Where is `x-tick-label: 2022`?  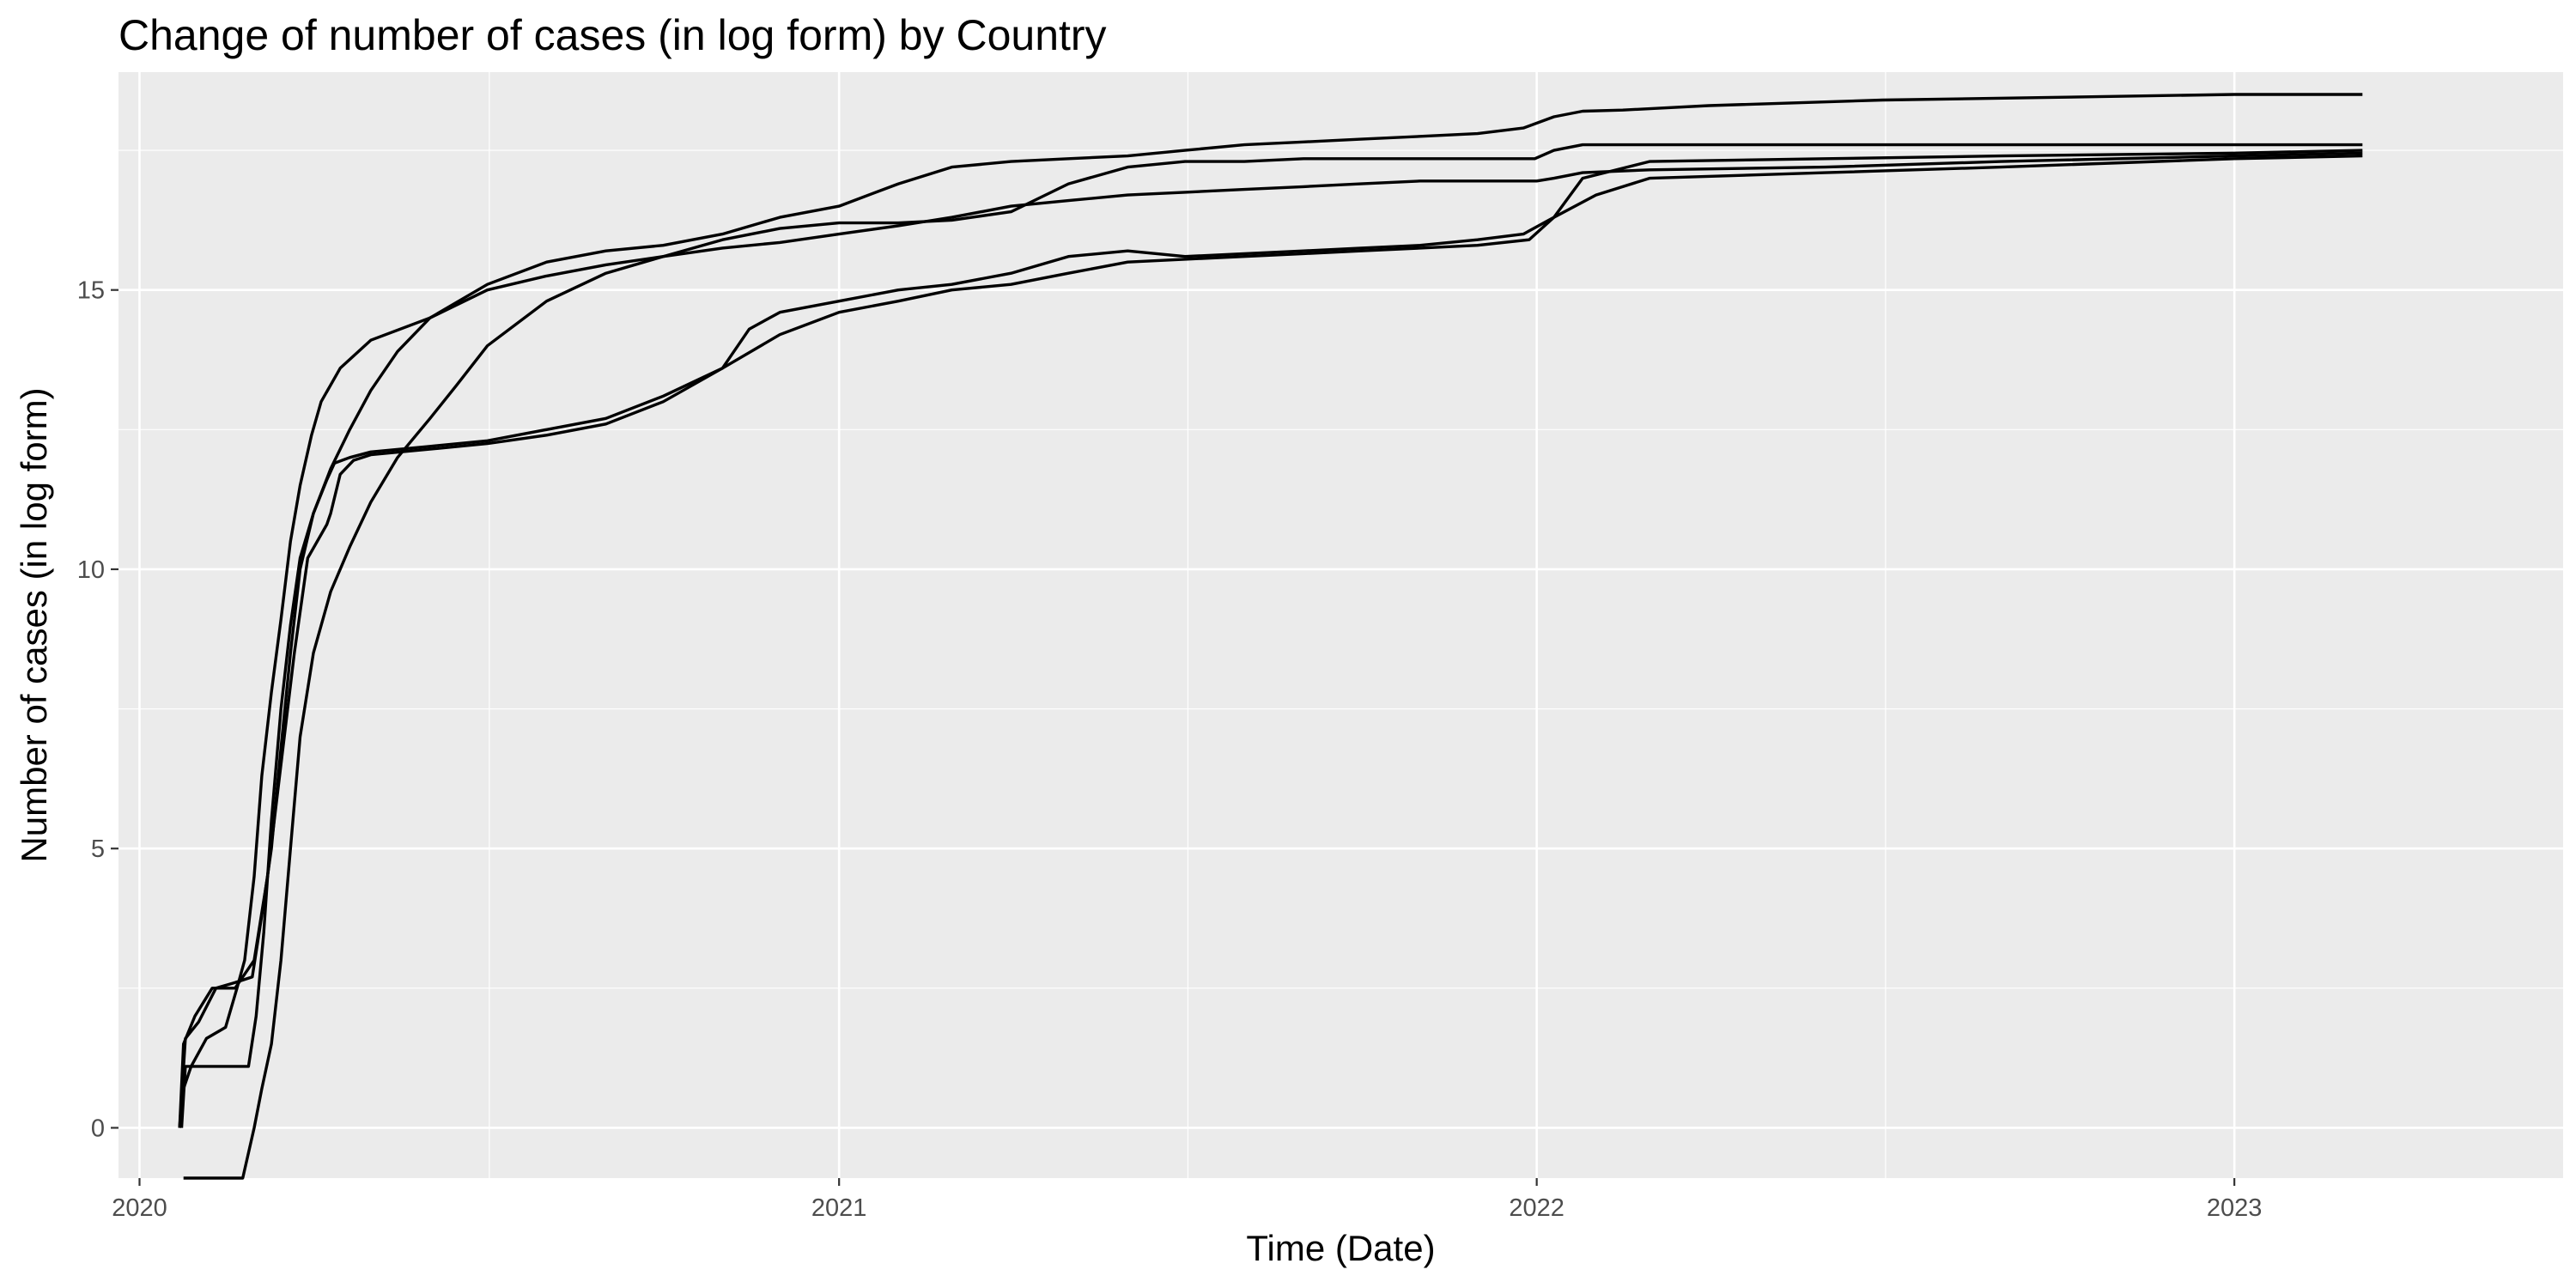 x-tick-label: 2022 is located at coordinates (1536, 1208).